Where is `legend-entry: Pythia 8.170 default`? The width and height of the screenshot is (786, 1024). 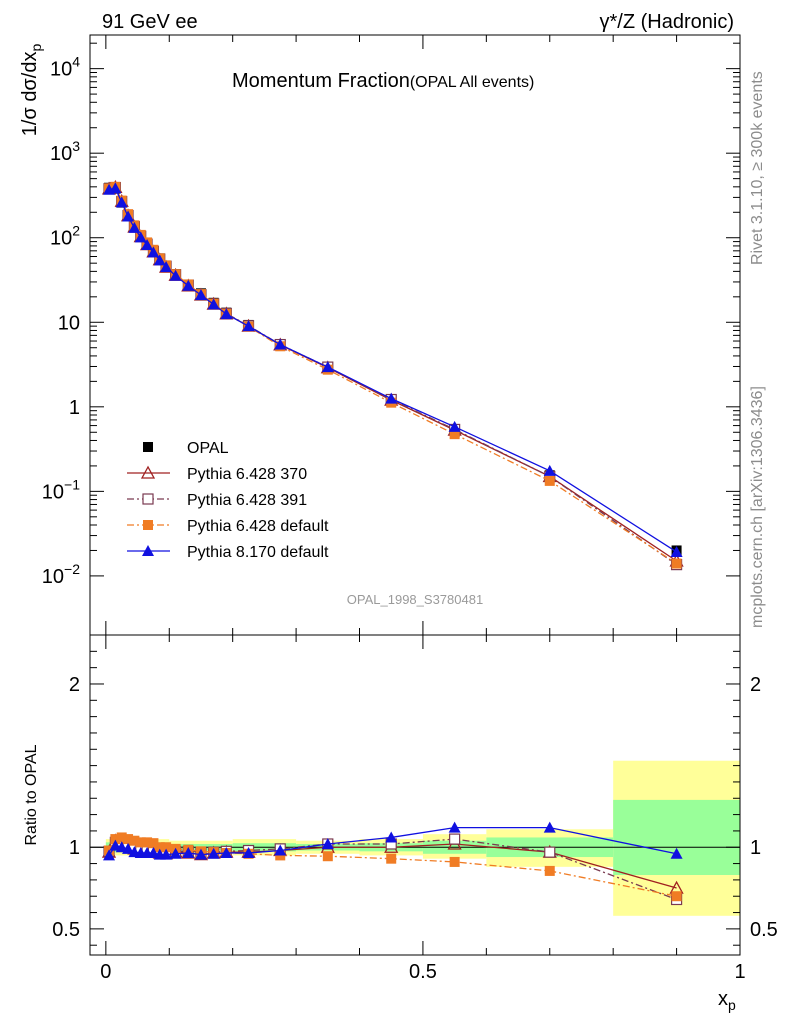 legend-entry: Pythia 8.170 default is located at coordinates (228, 552).